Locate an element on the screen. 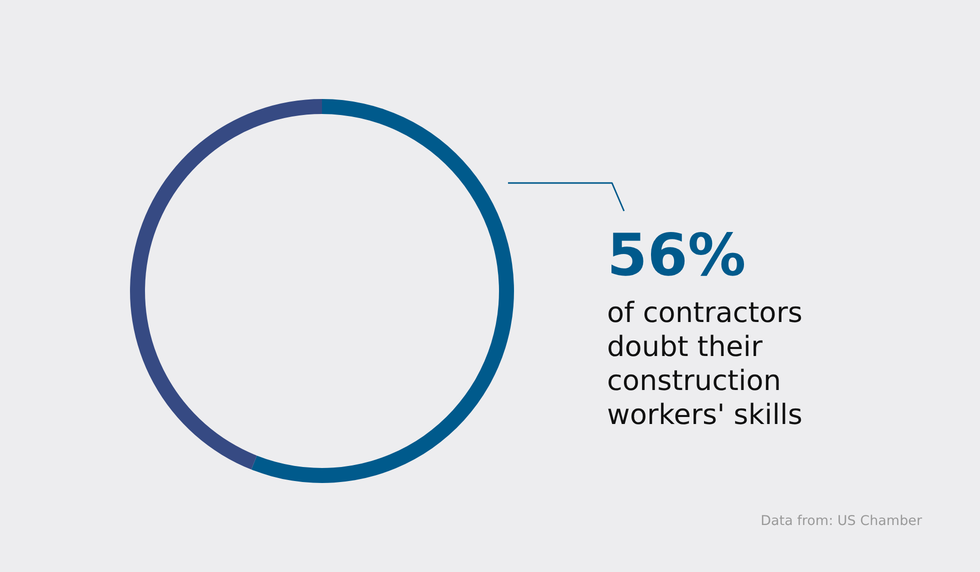 The width and height of the screenshot is (980, 572). slice-label: of contractors doubt their construction workers' skills is located at coordinates (704, 363).